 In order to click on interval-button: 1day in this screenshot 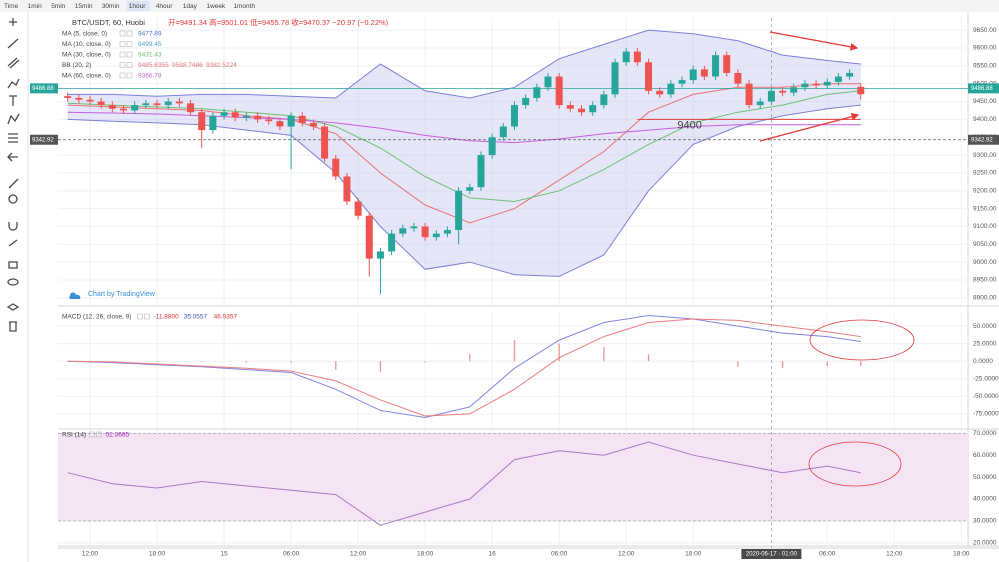, I will do `click(190, 6)`.